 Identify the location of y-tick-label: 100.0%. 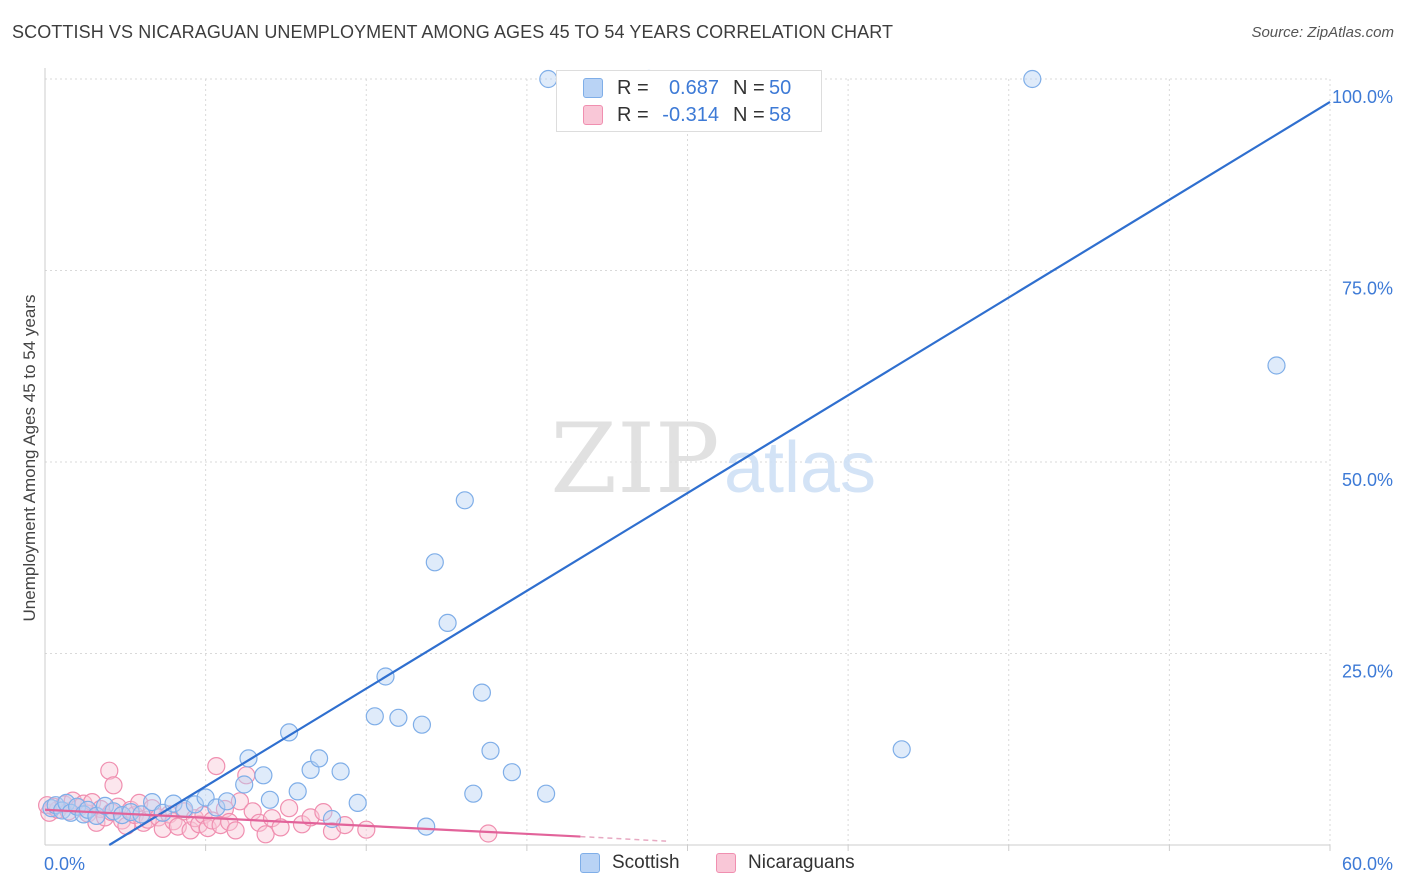
(1362, 97).